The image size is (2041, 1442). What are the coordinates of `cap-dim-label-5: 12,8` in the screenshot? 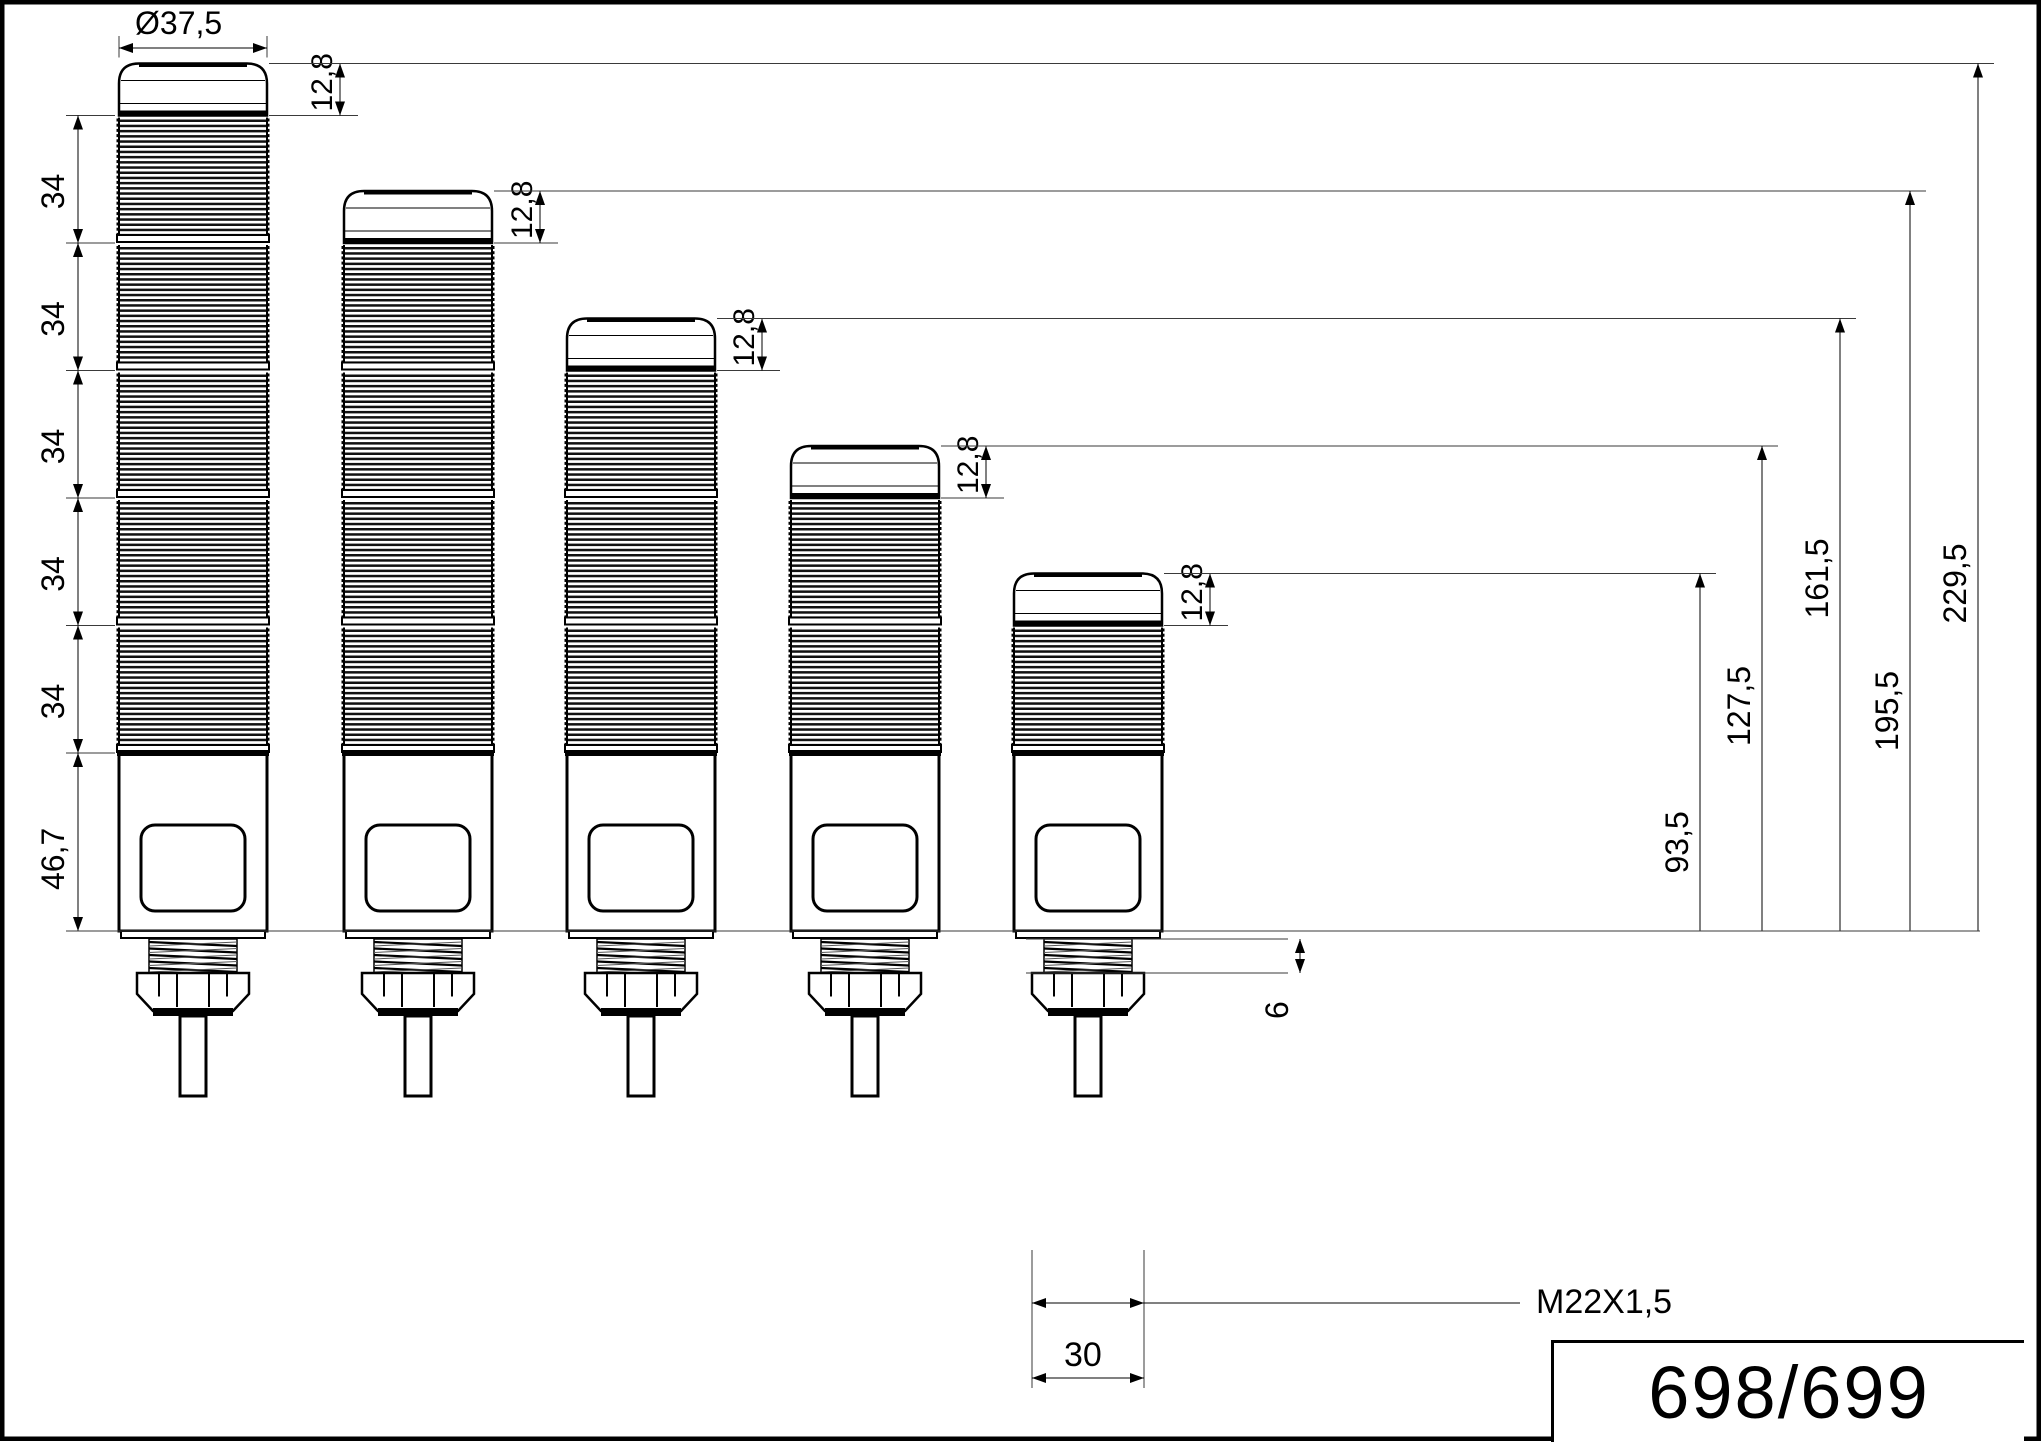 It's located at (1192, 592).